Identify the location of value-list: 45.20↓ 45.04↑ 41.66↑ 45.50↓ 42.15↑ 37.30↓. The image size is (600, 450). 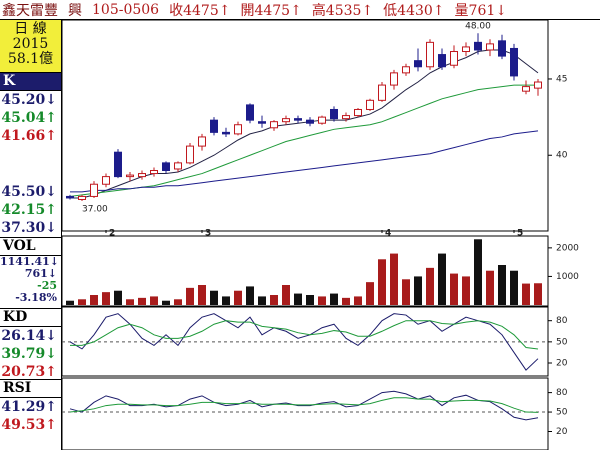
(30, 164).